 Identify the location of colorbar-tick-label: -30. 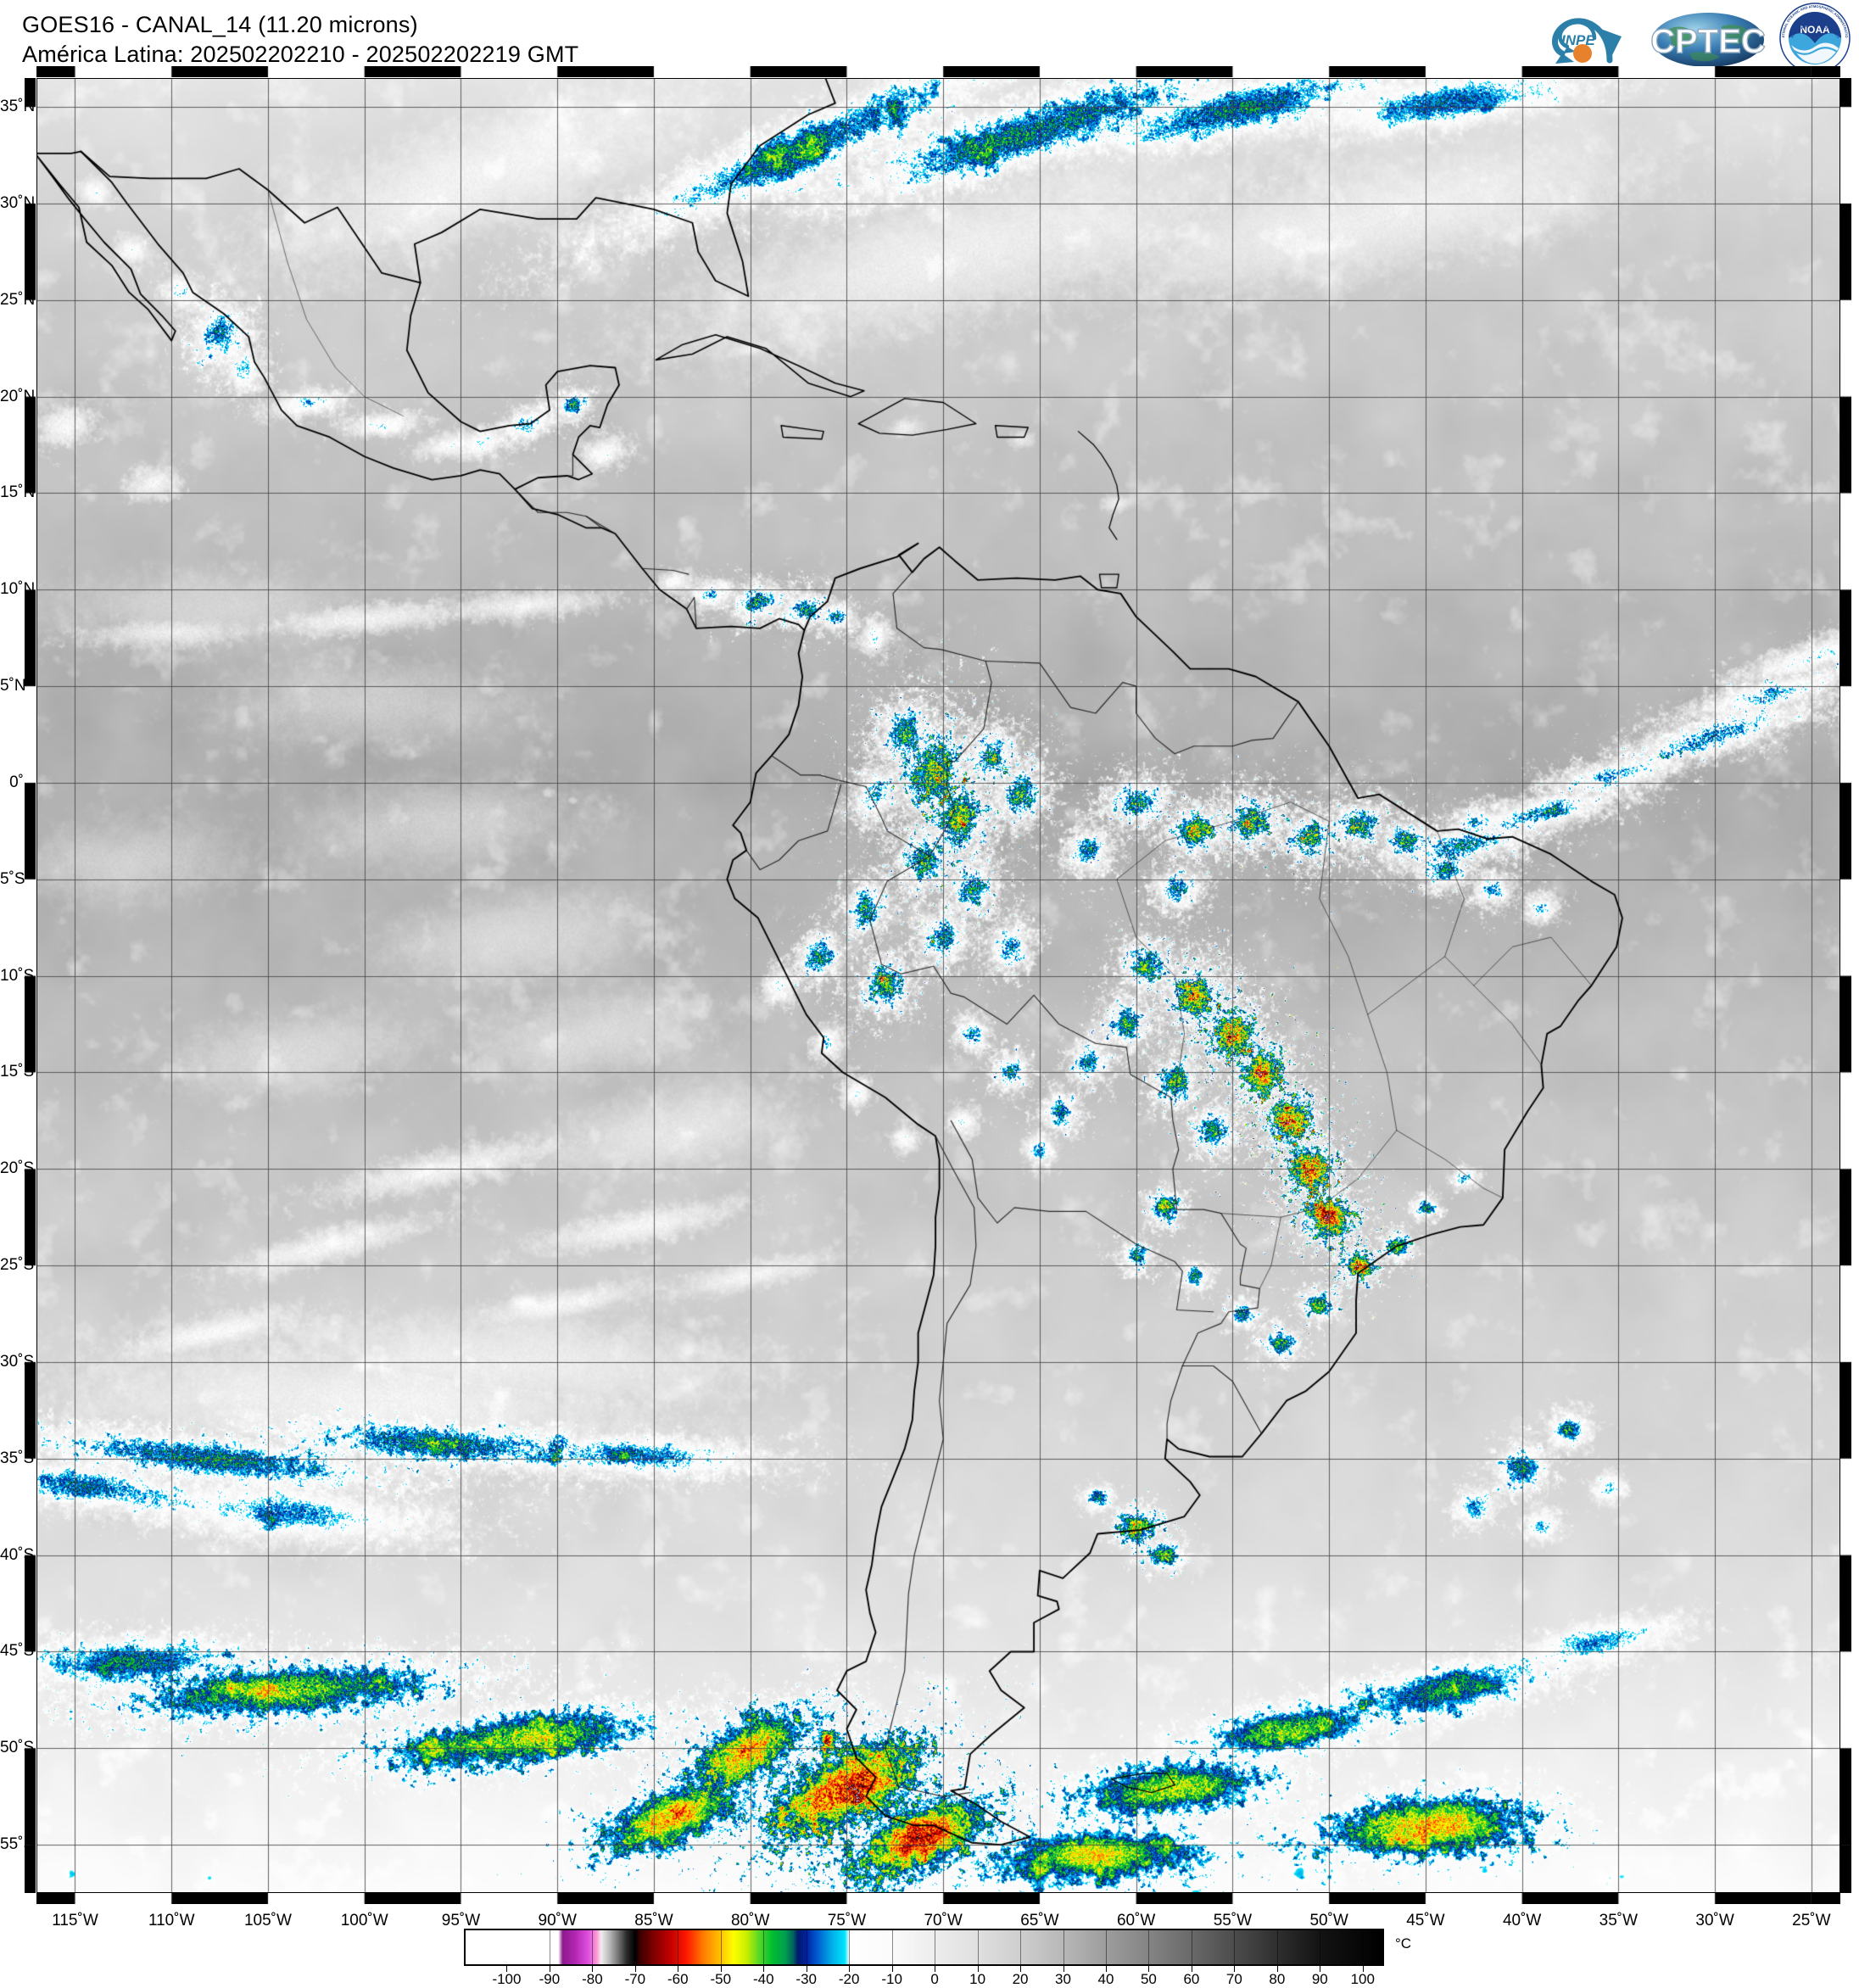
(807, 1979).